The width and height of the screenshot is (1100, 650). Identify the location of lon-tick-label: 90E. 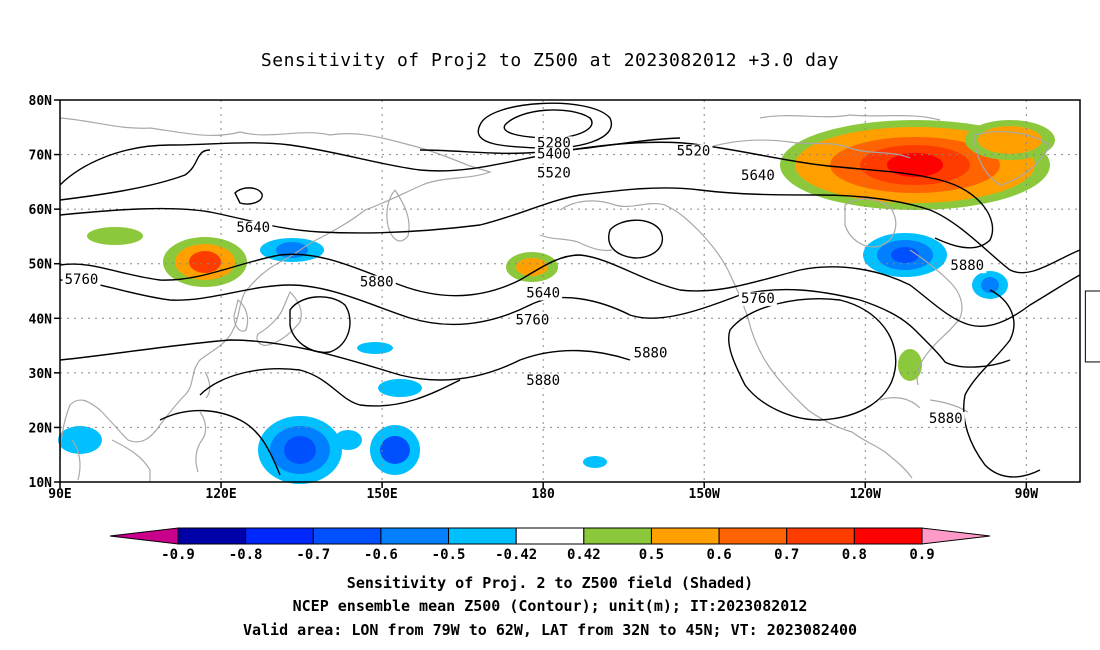
(59, 494).